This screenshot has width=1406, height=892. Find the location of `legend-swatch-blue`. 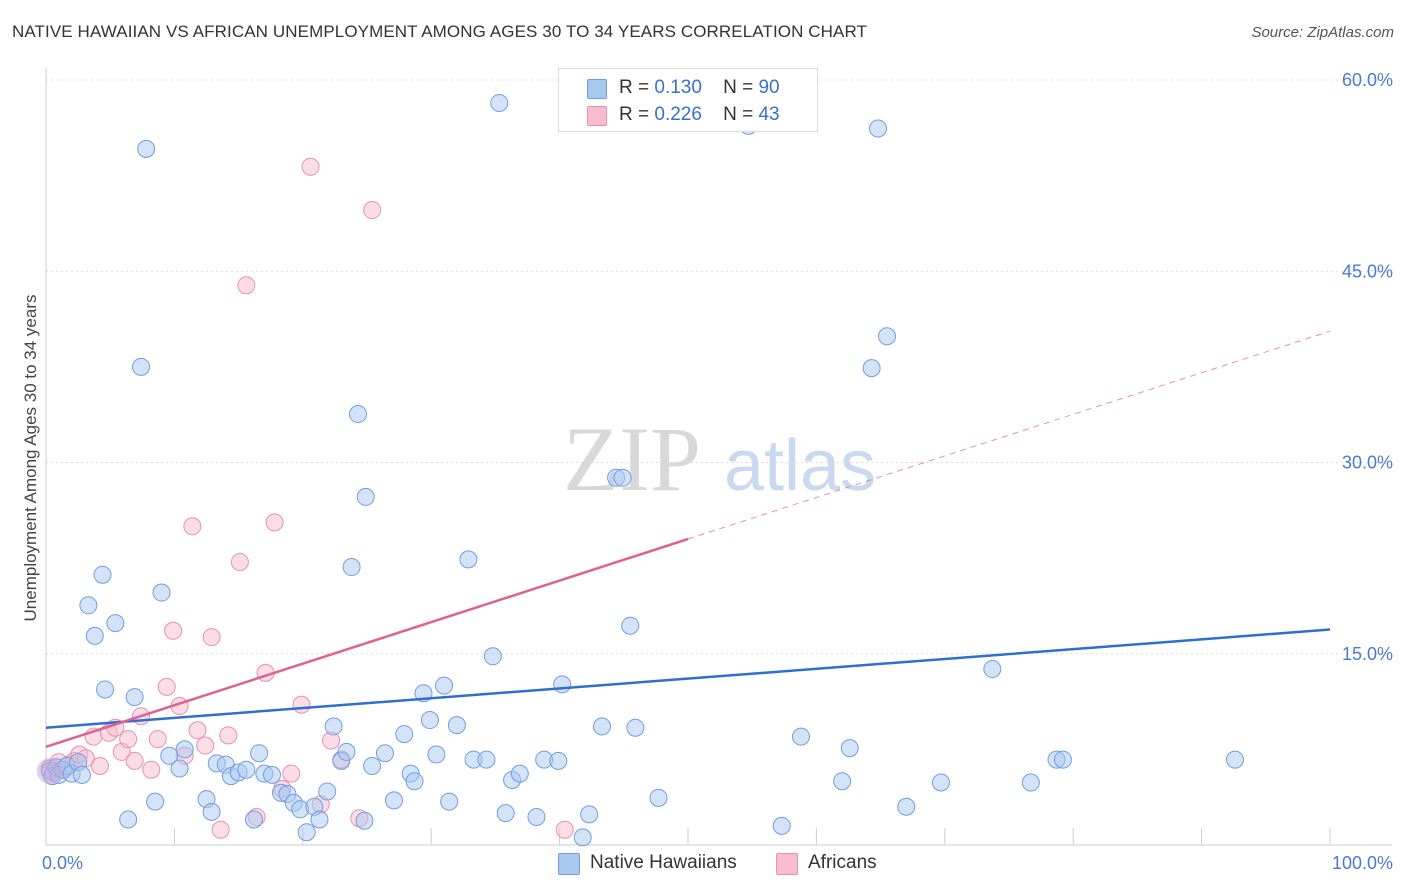

legend-swatch-blue is located at coordinates (597, 89).